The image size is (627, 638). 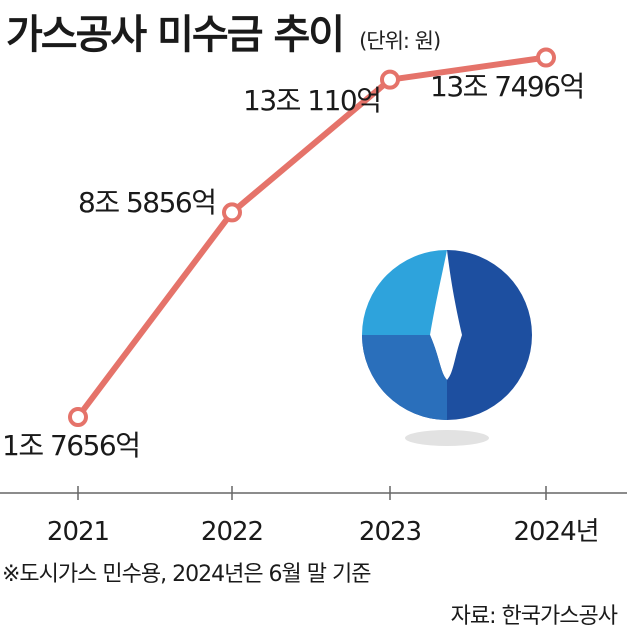 I want to click on data-label: 1조 7656억, so click(x=71, y=445).